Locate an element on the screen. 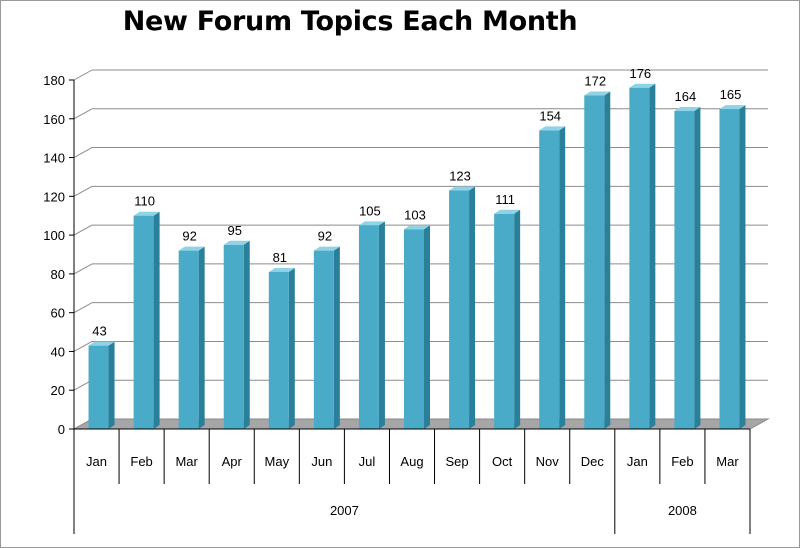 This screenshot has width=800, height=548. x-group-label: 2007 is located at coordinates (344, 510).